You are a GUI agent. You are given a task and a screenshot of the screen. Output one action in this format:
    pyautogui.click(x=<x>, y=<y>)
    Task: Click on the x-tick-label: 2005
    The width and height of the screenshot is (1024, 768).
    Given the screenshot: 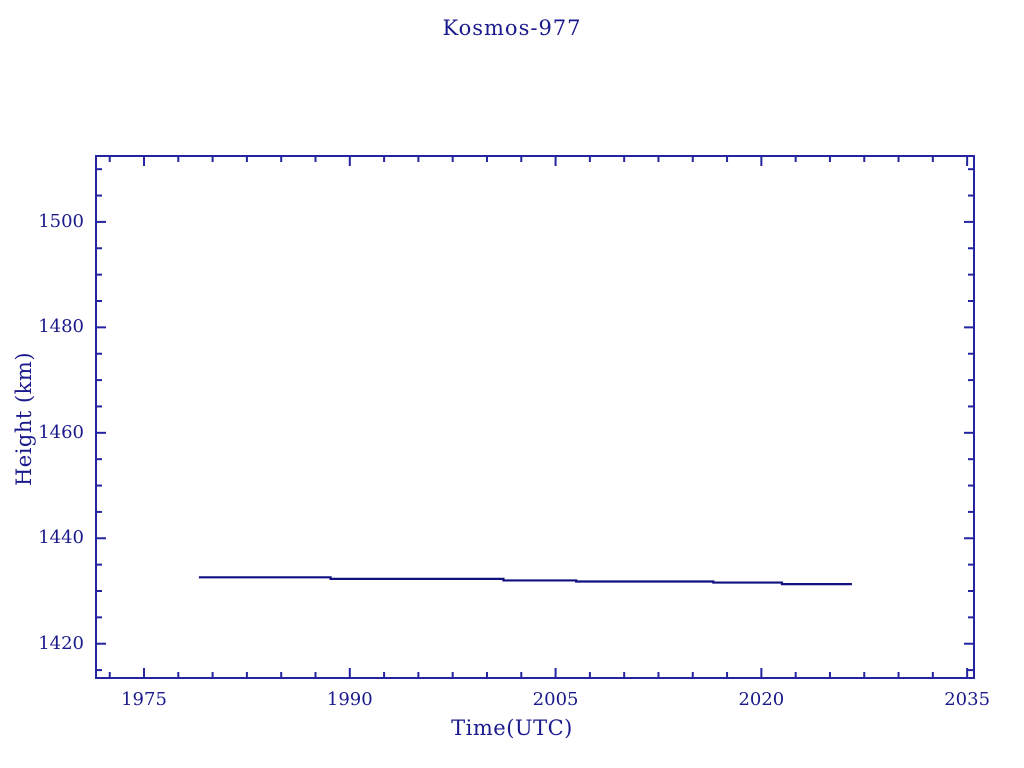 What is the action you would take?
    pyautogui.click(x=555, y=699)
    